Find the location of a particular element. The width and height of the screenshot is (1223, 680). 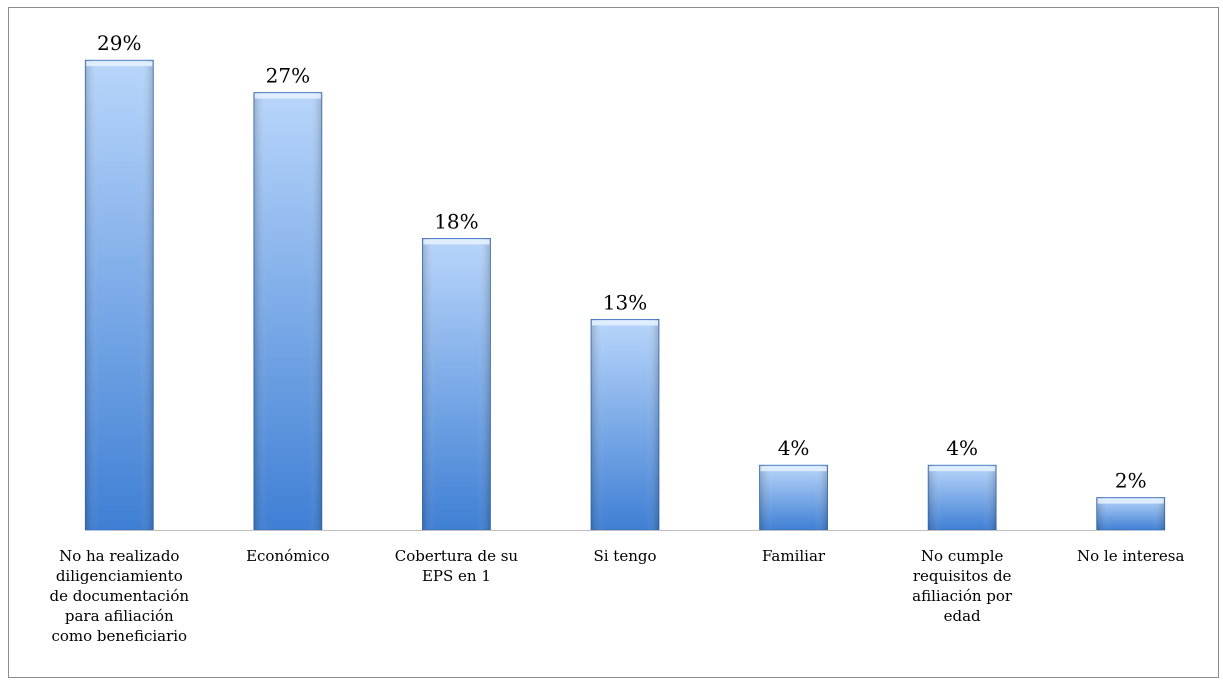

category-label-line: requisitos de is located at coordinates (962, 576).